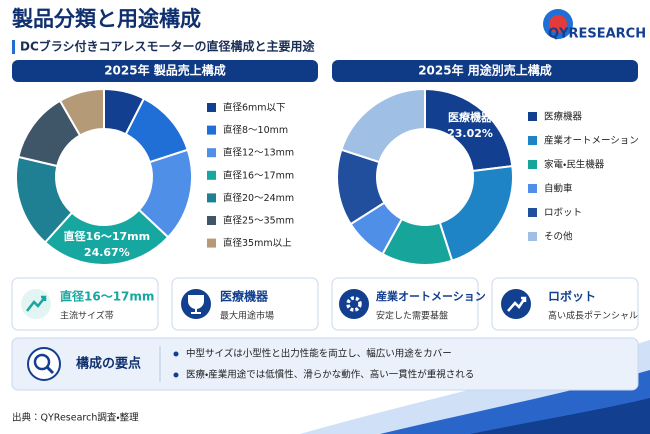 Image resolution: width=650 pixels, height=434 pixels. I want to click on key-points-box, so click(325, 364).